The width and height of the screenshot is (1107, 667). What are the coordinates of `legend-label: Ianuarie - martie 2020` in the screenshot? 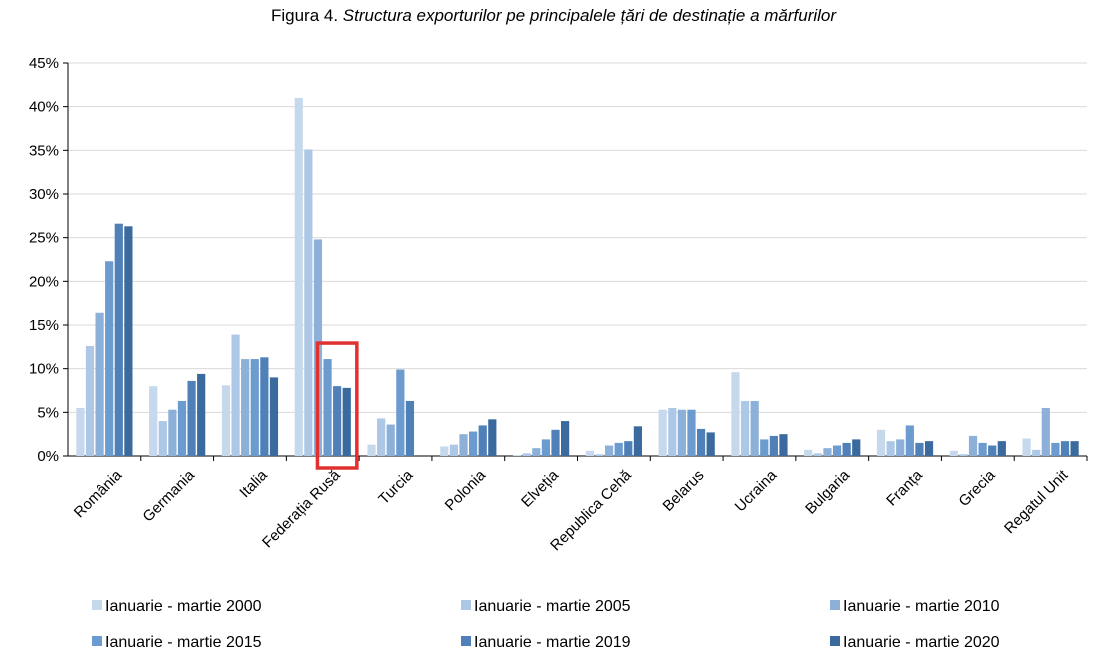 It's located at (921, 642).